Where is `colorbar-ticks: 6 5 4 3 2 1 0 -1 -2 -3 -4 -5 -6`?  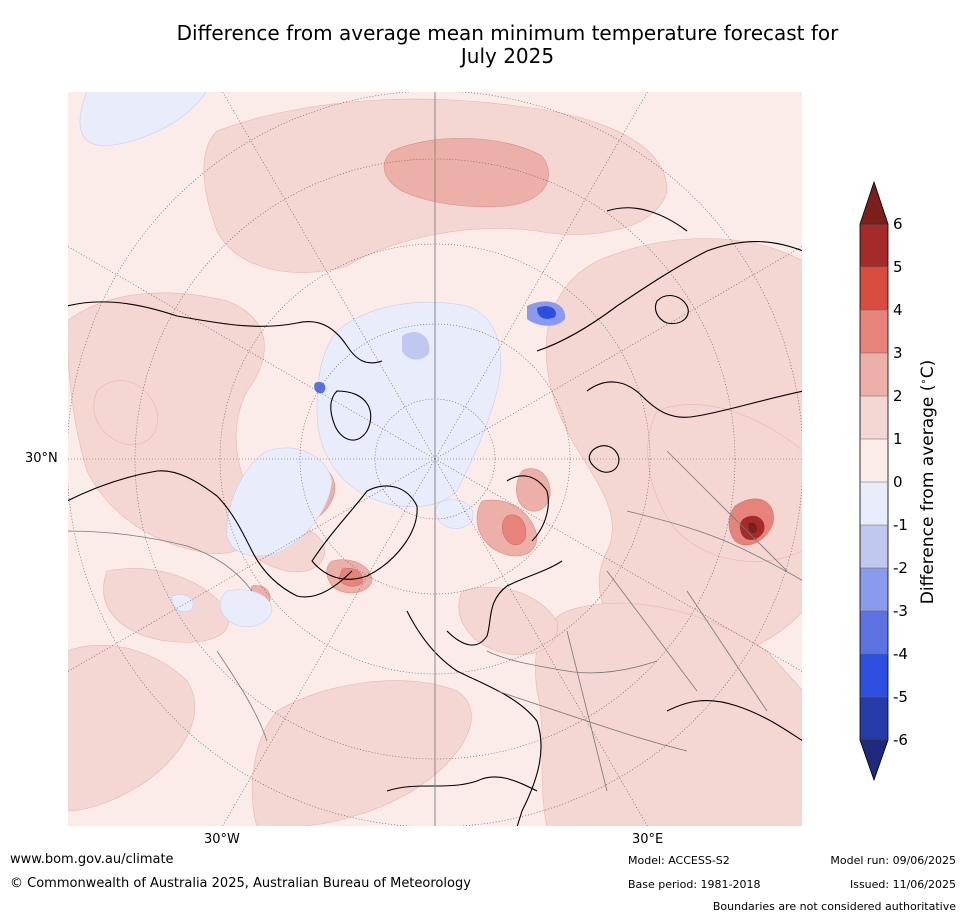 colorbar-ticks: 6 5 4 3 2 1 0 -1 -2 -3 -4 -5 -6 is located at coordinates (884, 482).